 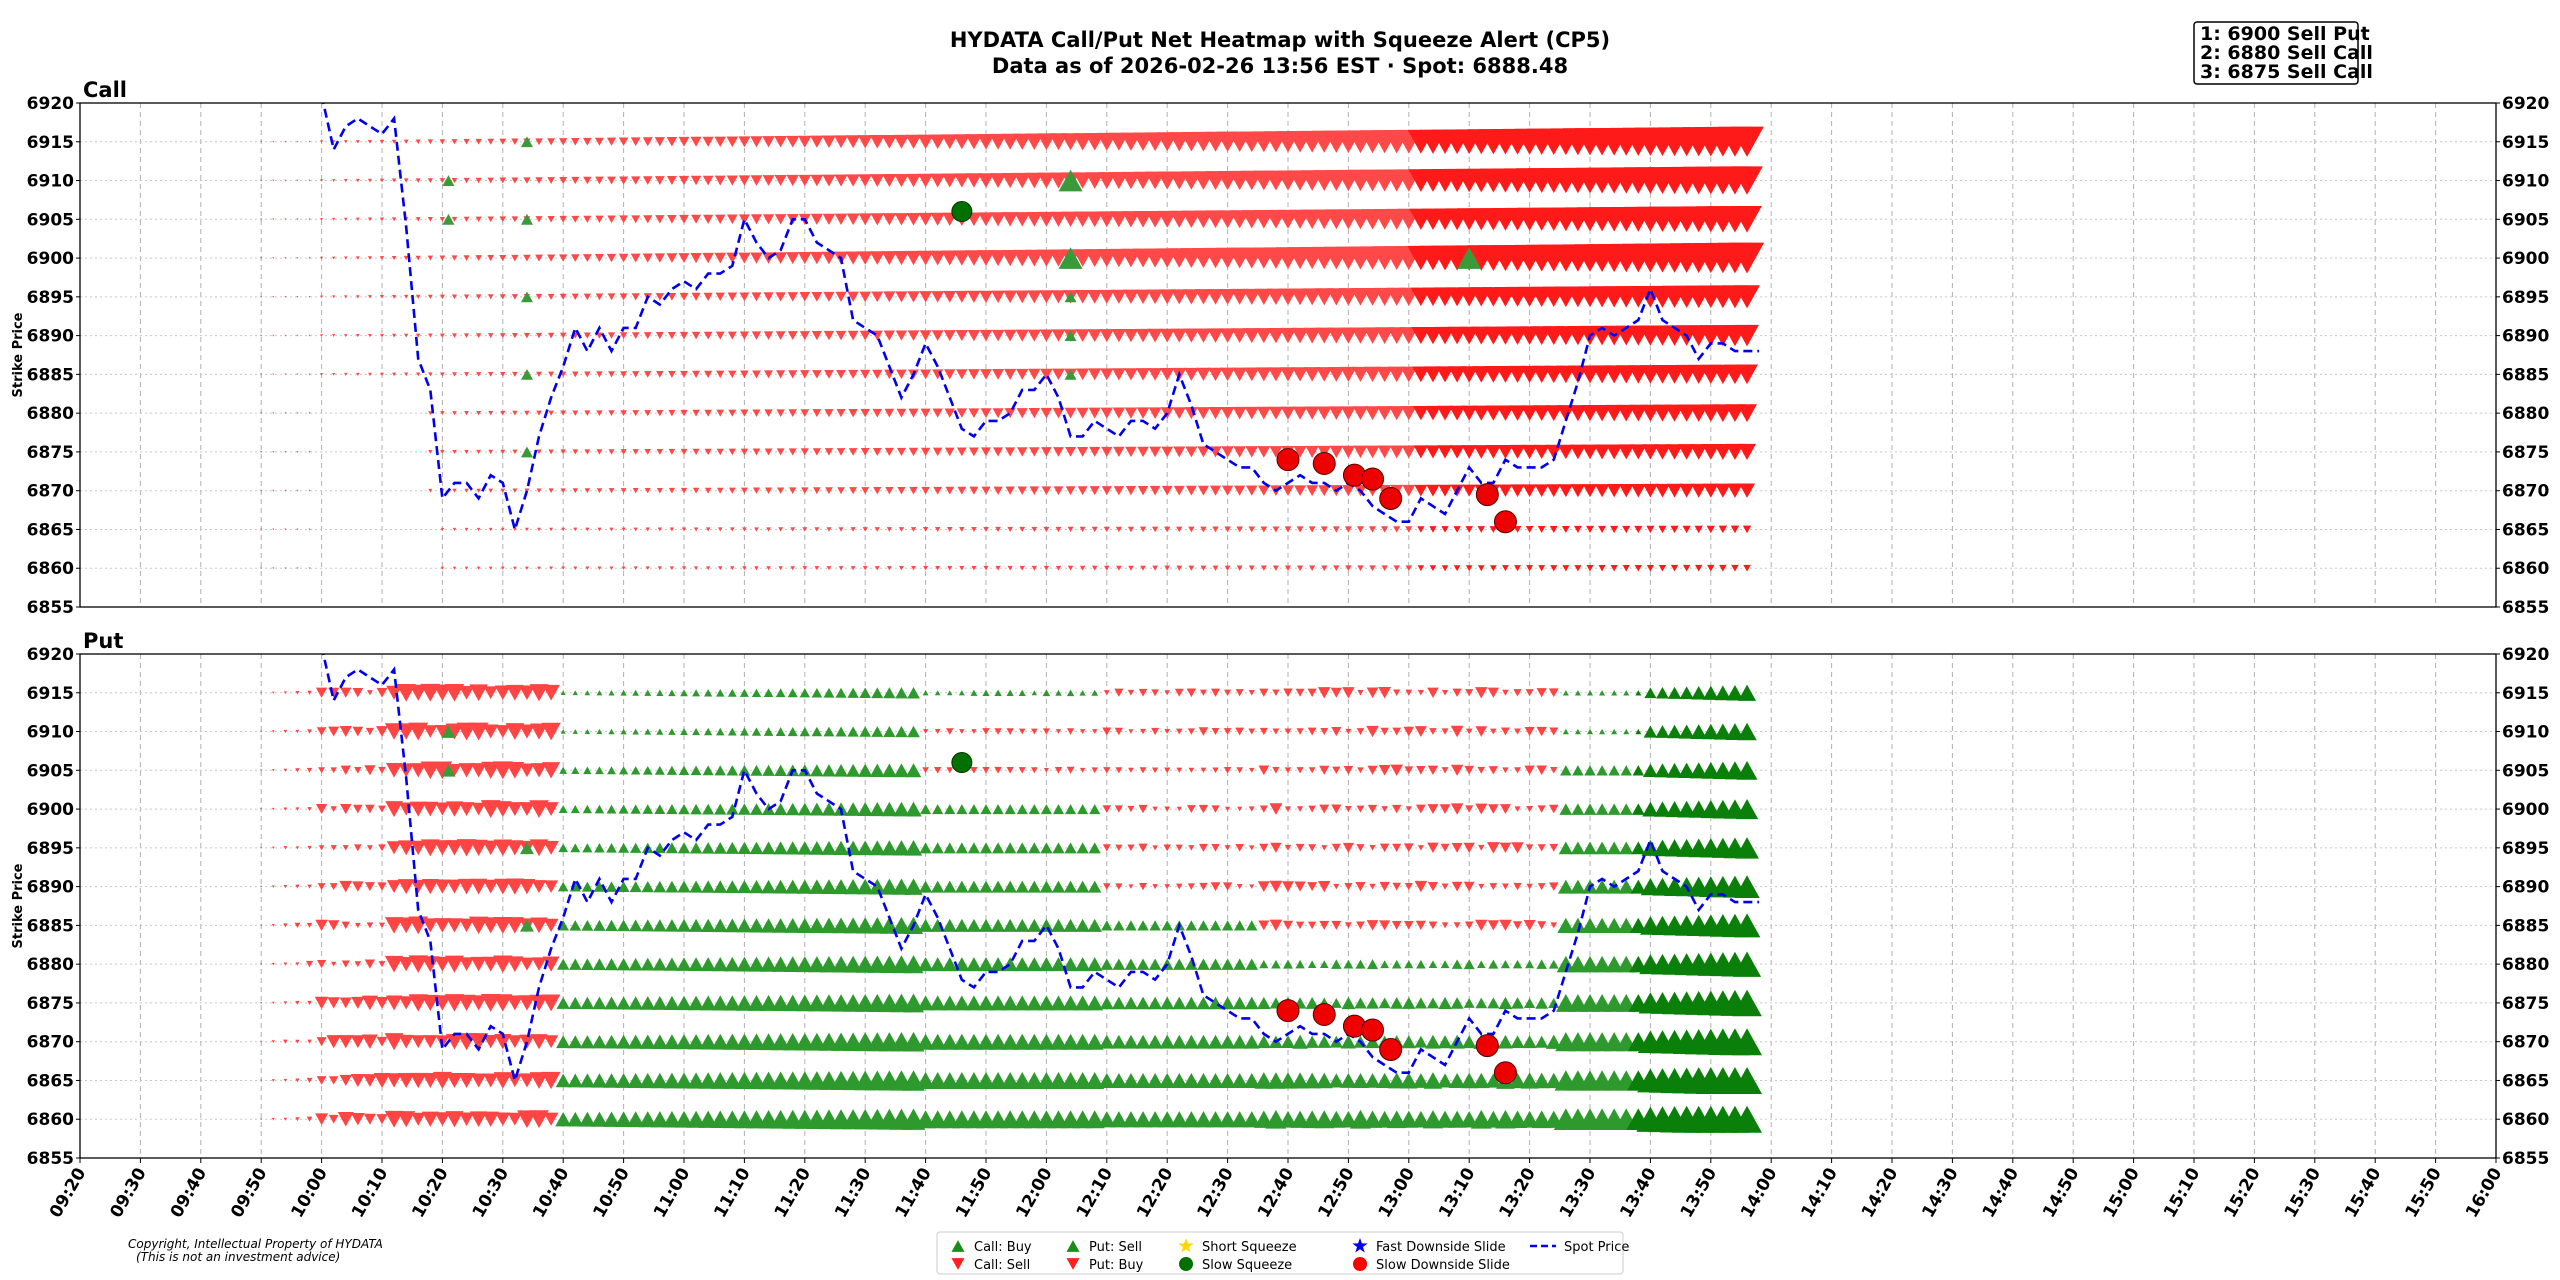 I want to click on y-tick-label-left: 6855, so click(x=50, y=608).